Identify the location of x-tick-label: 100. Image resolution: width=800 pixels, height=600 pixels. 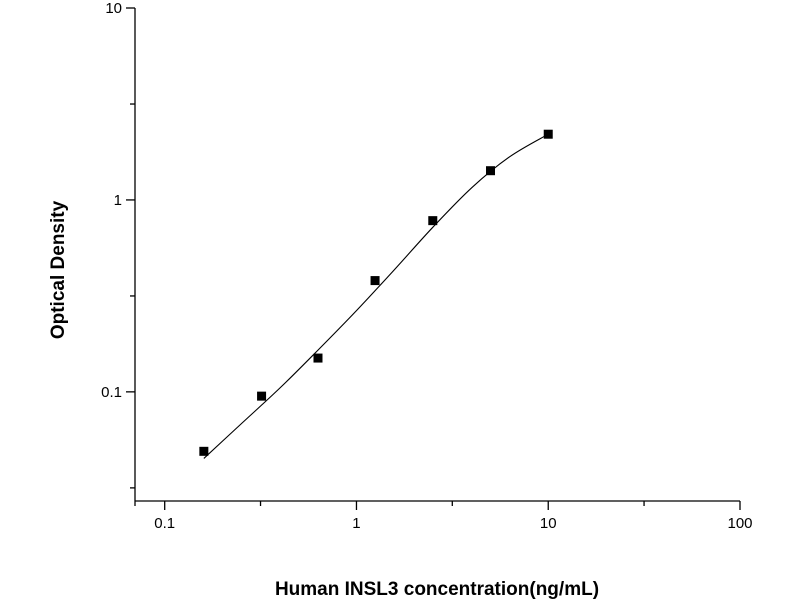
(739, 523).